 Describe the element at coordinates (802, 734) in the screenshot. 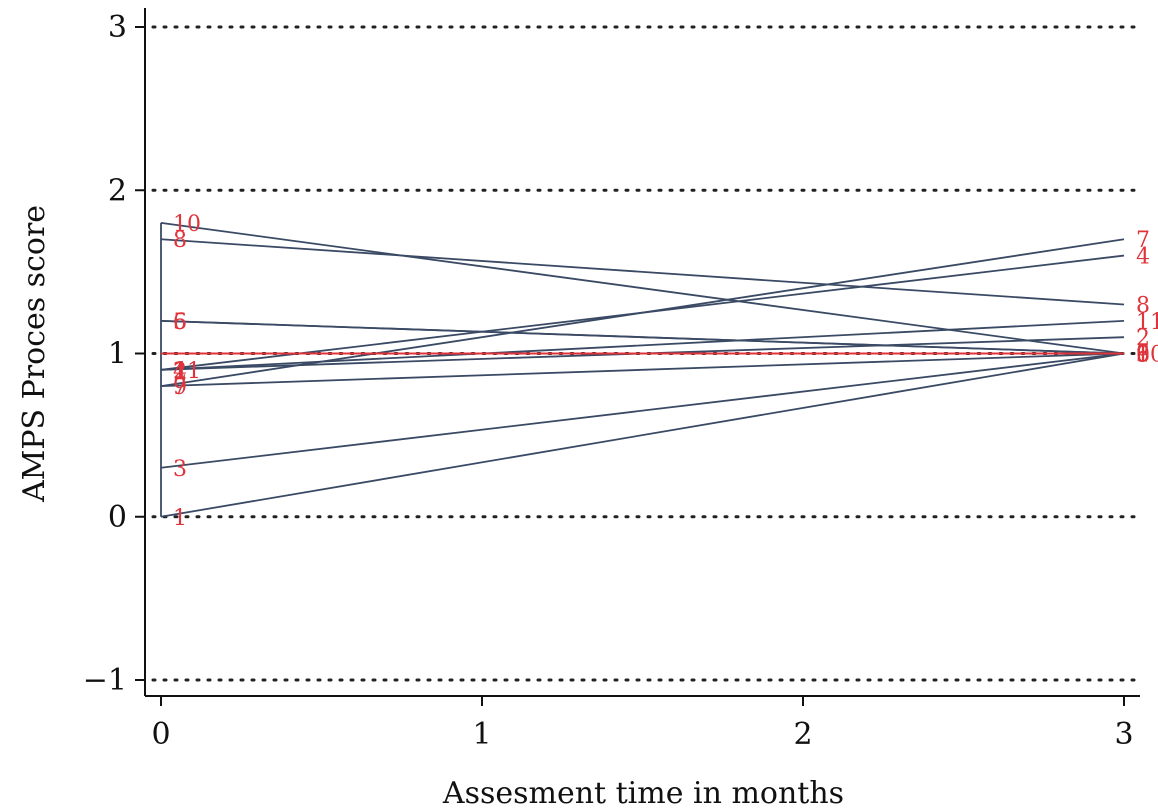

I see `x-tick-label: 2` at that location.